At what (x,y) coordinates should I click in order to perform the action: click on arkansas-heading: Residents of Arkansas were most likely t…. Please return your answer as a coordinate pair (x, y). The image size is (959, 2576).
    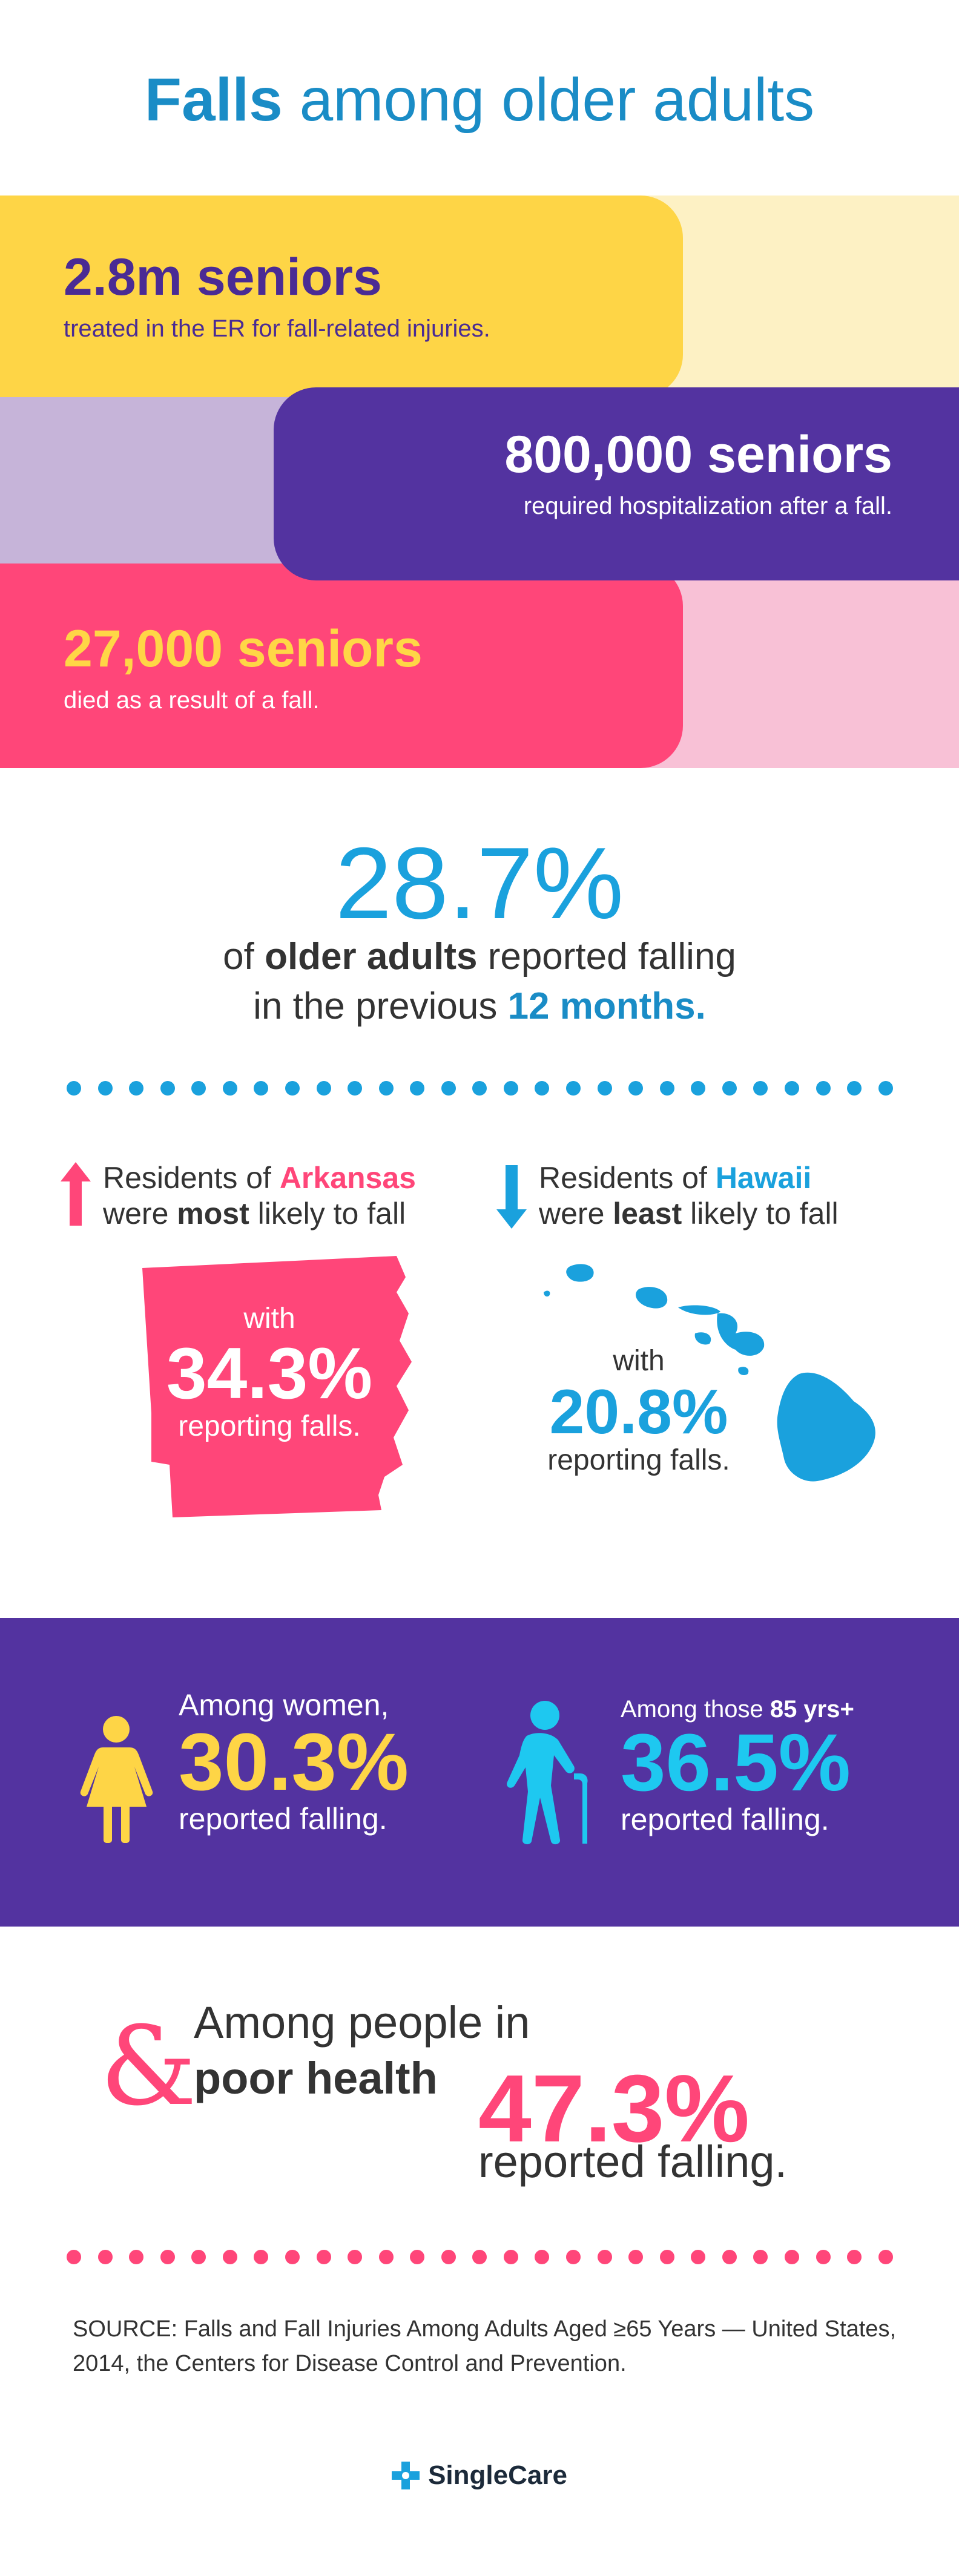
    Looking at the image, I should click on (259, 1196).